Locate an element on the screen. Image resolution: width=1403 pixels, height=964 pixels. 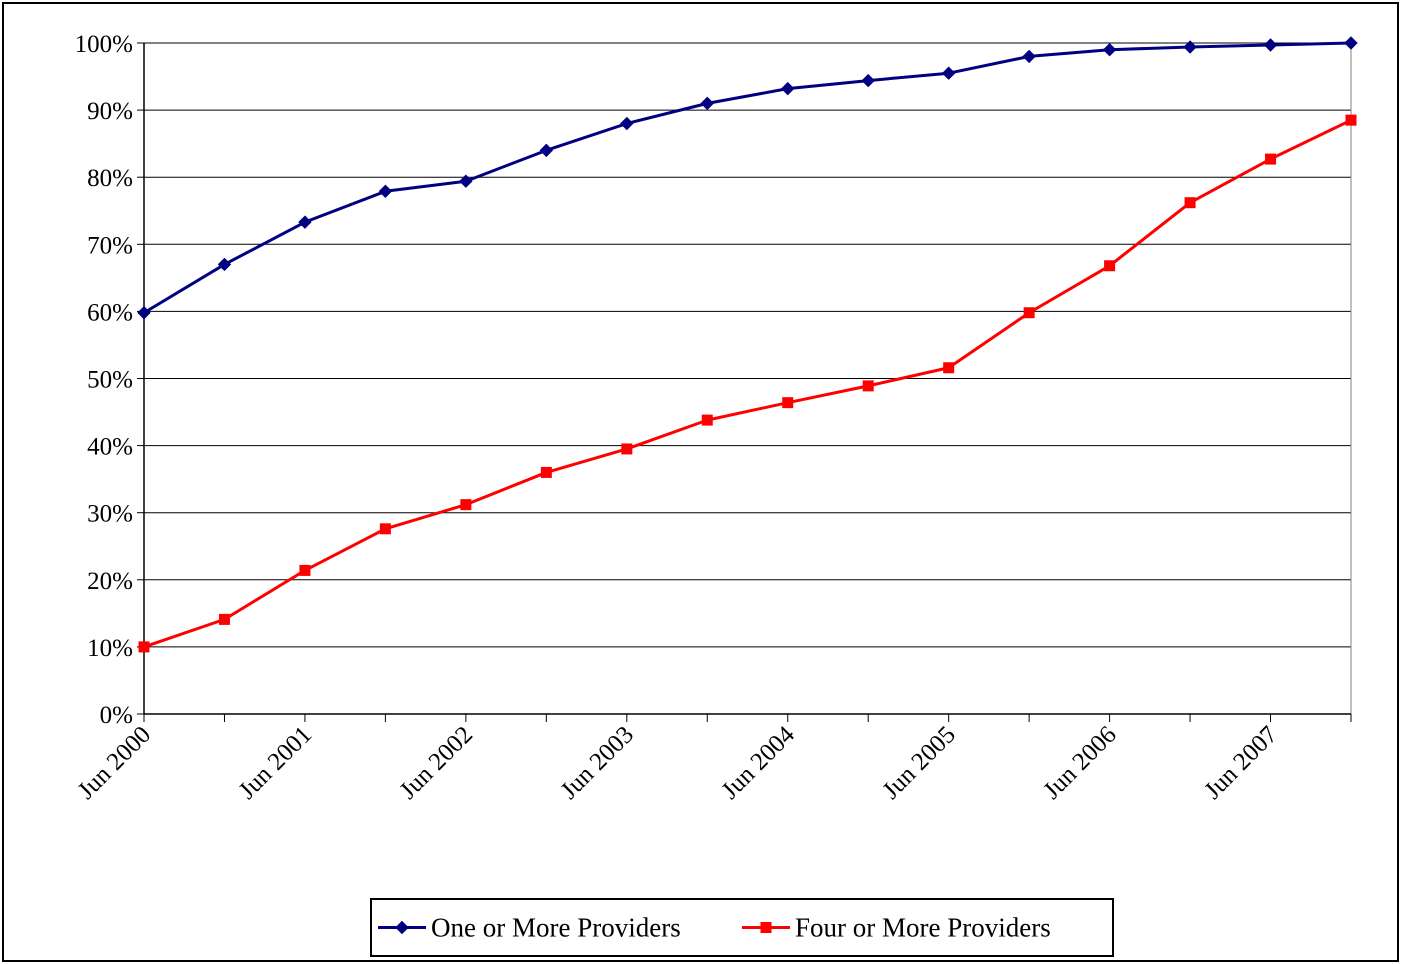
y-tick-label: 40% is located at coordinates (110, 447).